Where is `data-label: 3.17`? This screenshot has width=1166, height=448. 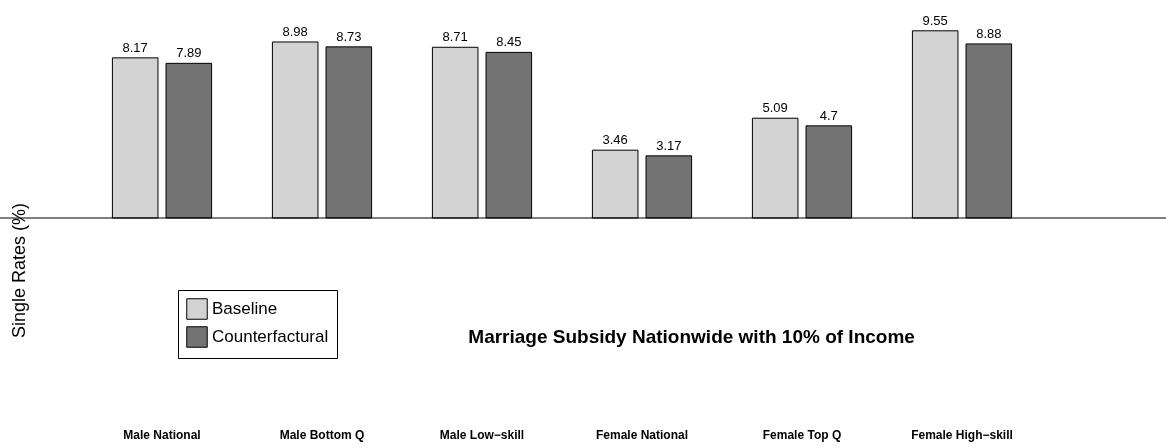 data-label: 3.17 is located at coordinates (669, 145).